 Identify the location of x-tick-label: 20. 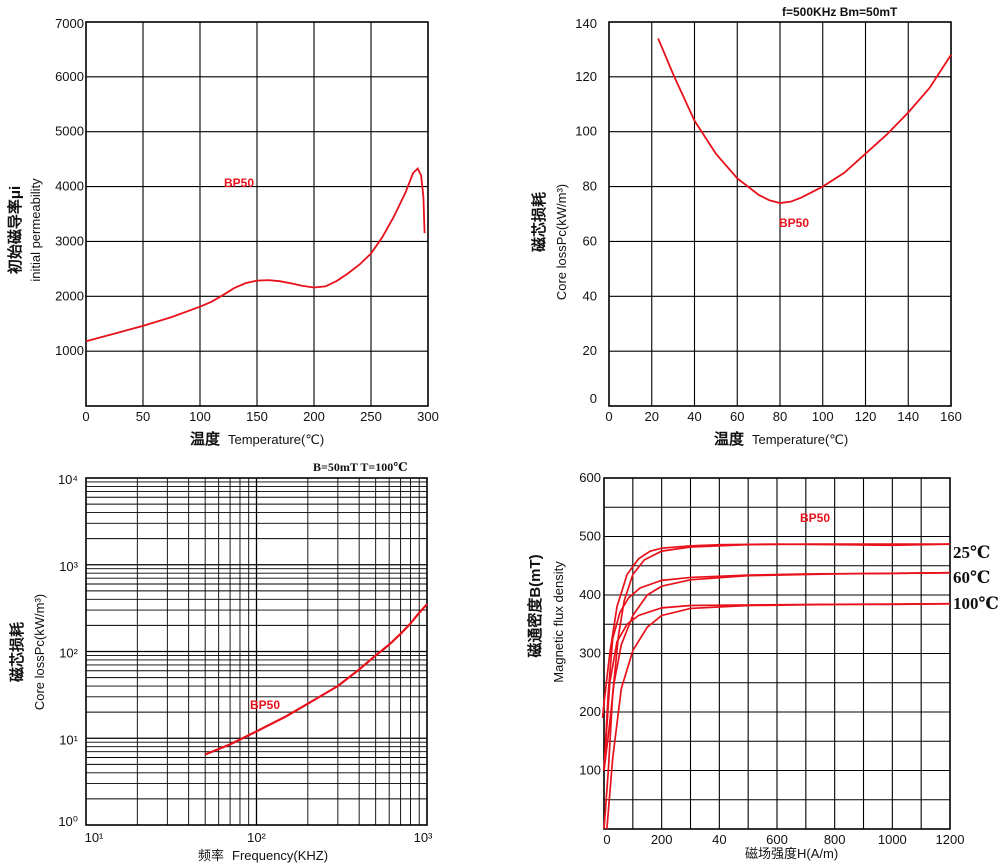
(652, 416).